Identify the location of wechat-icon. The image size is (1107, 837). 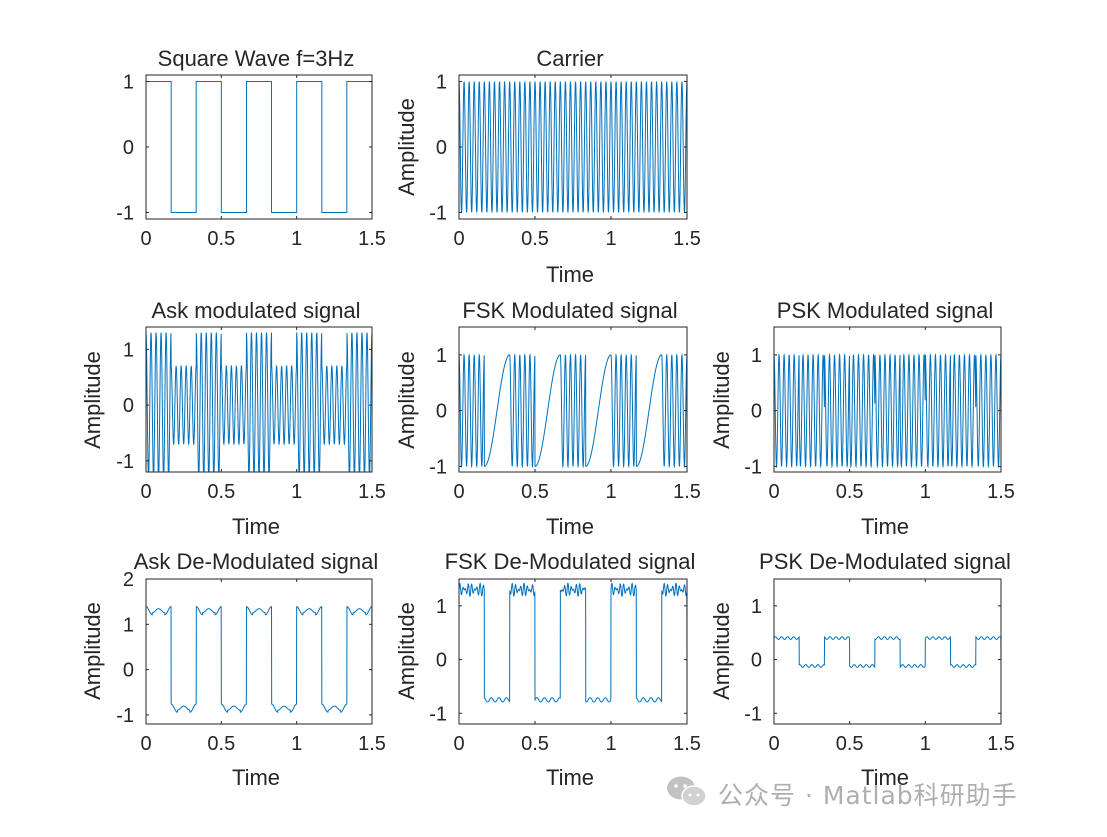
(687, 794).